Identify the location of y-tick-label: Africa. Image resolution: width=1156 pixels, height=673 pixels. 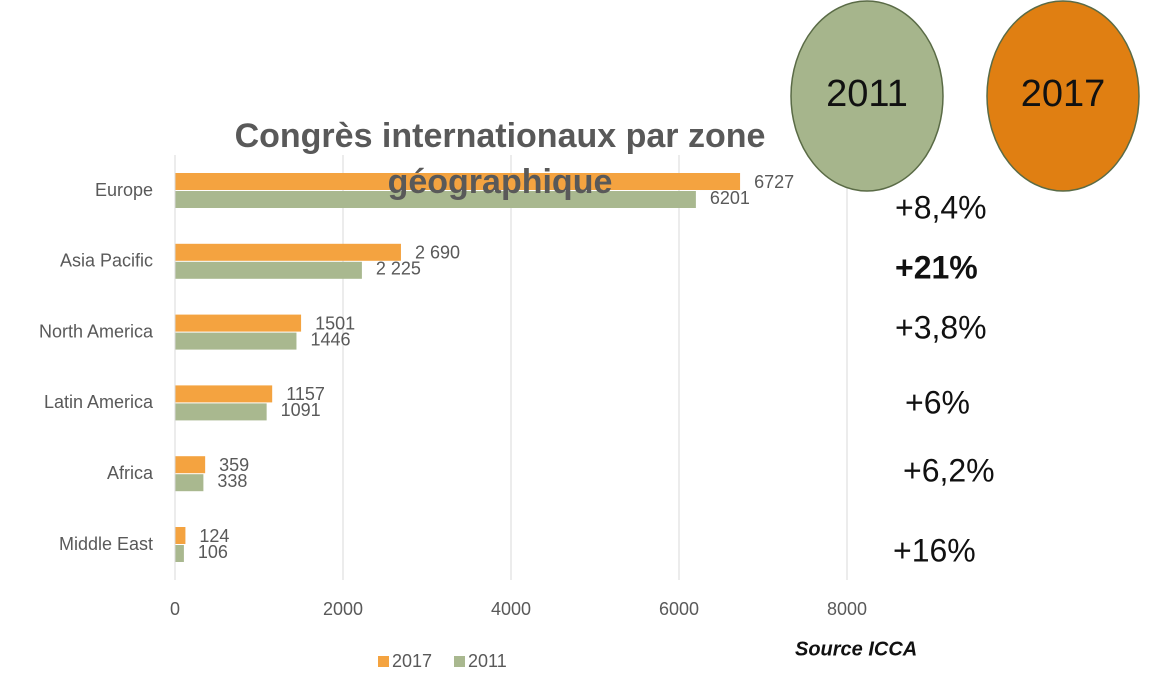
(130, 473).